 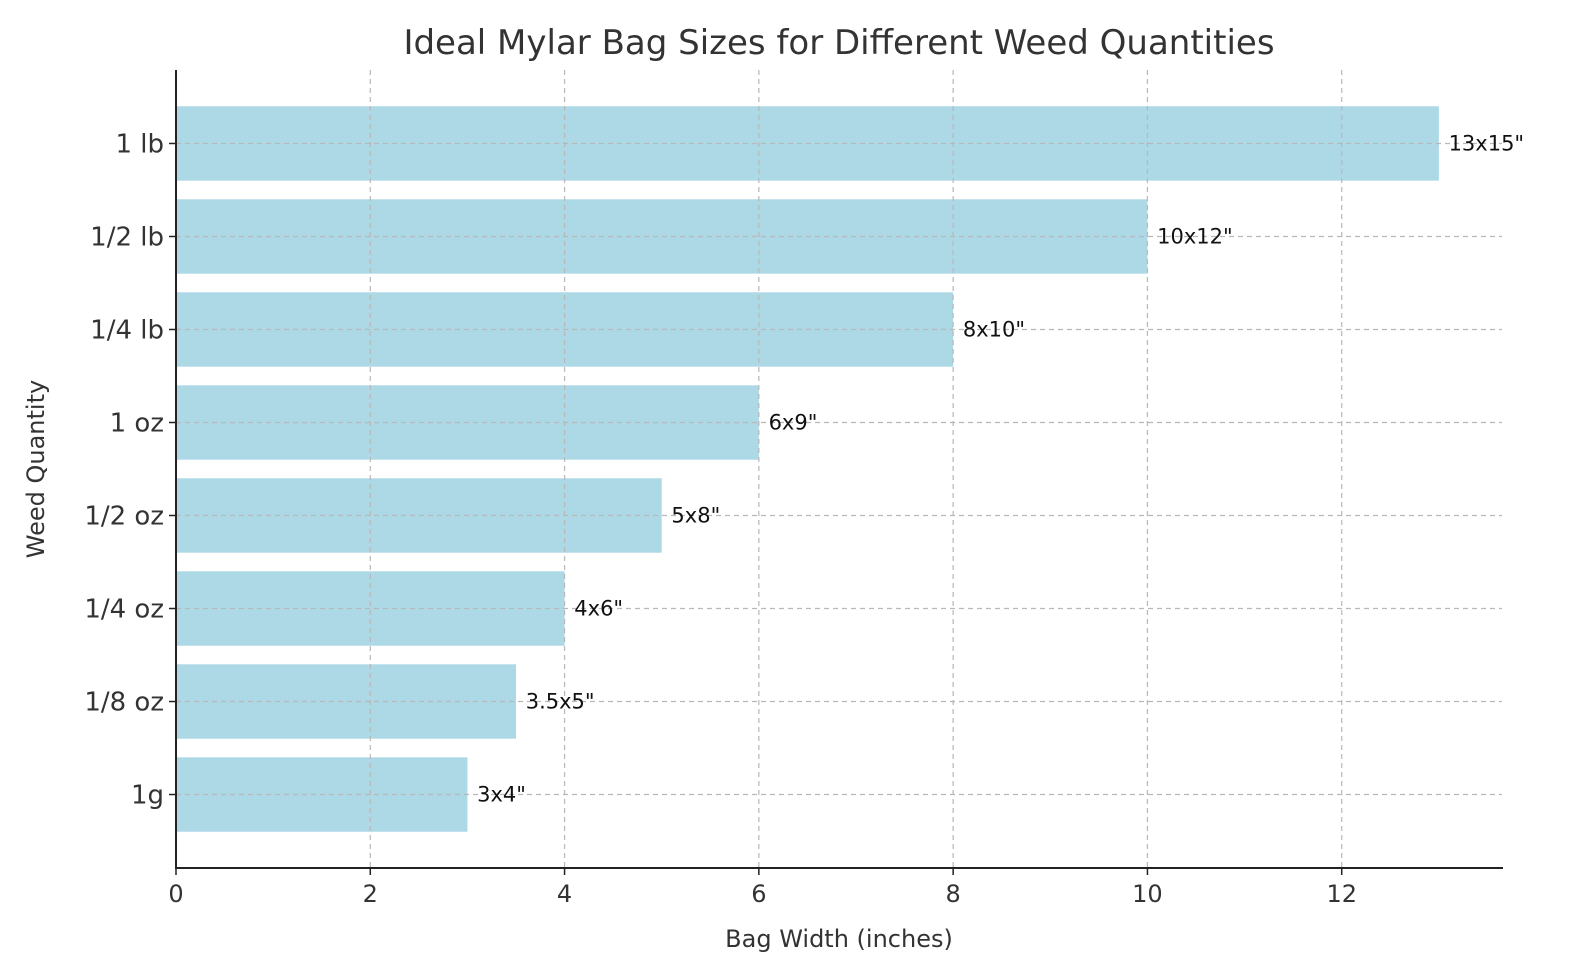 What do you see at coordinates (564, 894) in the screenshot?
I see `x-tick-label: 4` at bounding box center [564, 894].